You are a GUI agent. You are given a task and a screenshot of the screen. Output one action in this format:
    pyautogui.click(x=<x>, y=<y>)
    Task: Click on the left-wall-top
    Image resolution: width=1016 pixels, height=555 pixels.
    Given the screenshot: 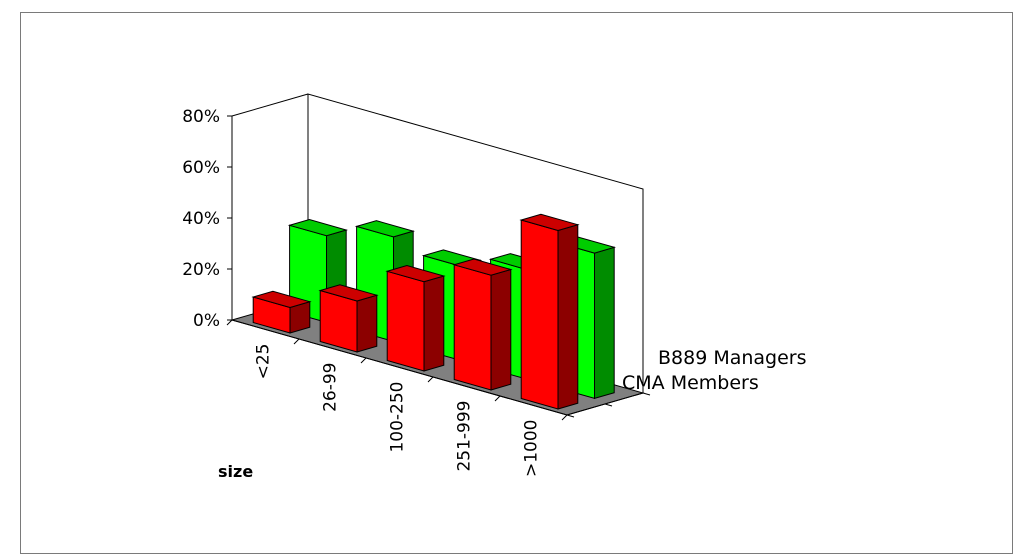 What is the action you would take?
    pyautogui.click(x=270, y=105)
    